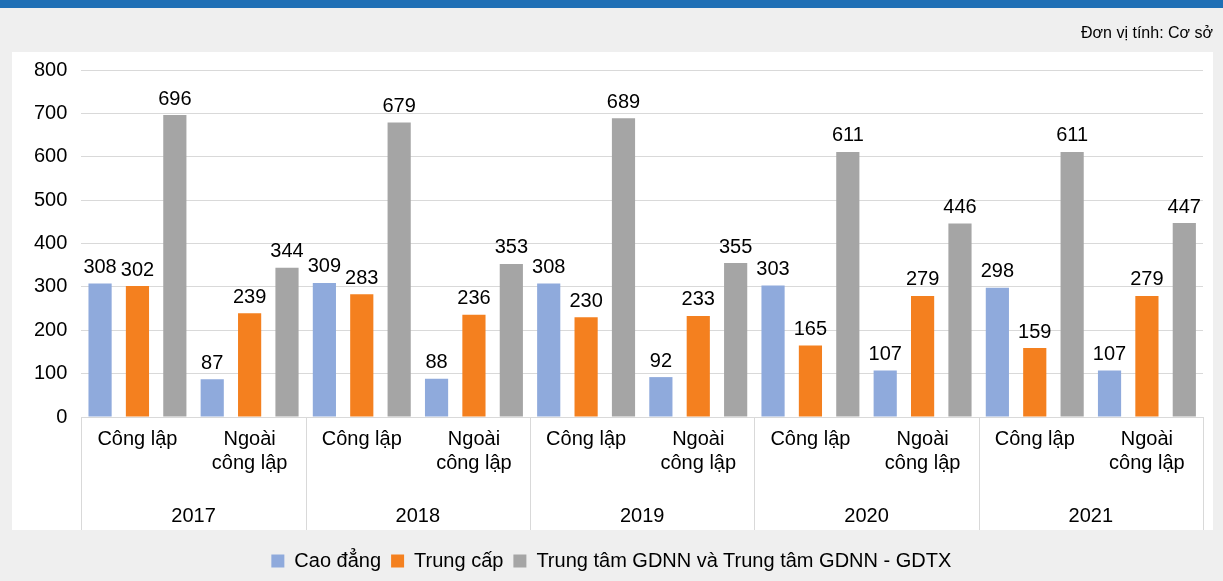  What do you see at coordinates (511, 246) in the screenshot?
I see `data-label: 353` at bounding box center [511, 246].